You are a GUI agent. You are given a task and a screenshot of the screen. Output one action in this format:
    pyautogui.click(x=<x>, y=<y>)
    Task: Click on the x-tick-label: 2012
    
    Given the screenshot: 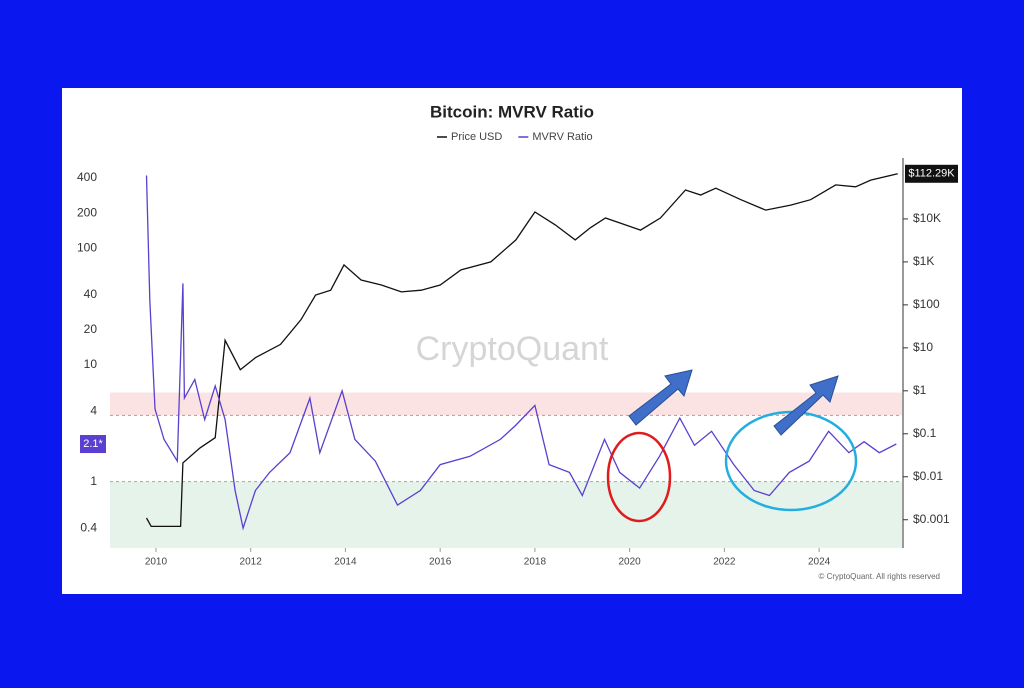 What is the action you would take?
    pyautogui.click(x=251, y=562)
    